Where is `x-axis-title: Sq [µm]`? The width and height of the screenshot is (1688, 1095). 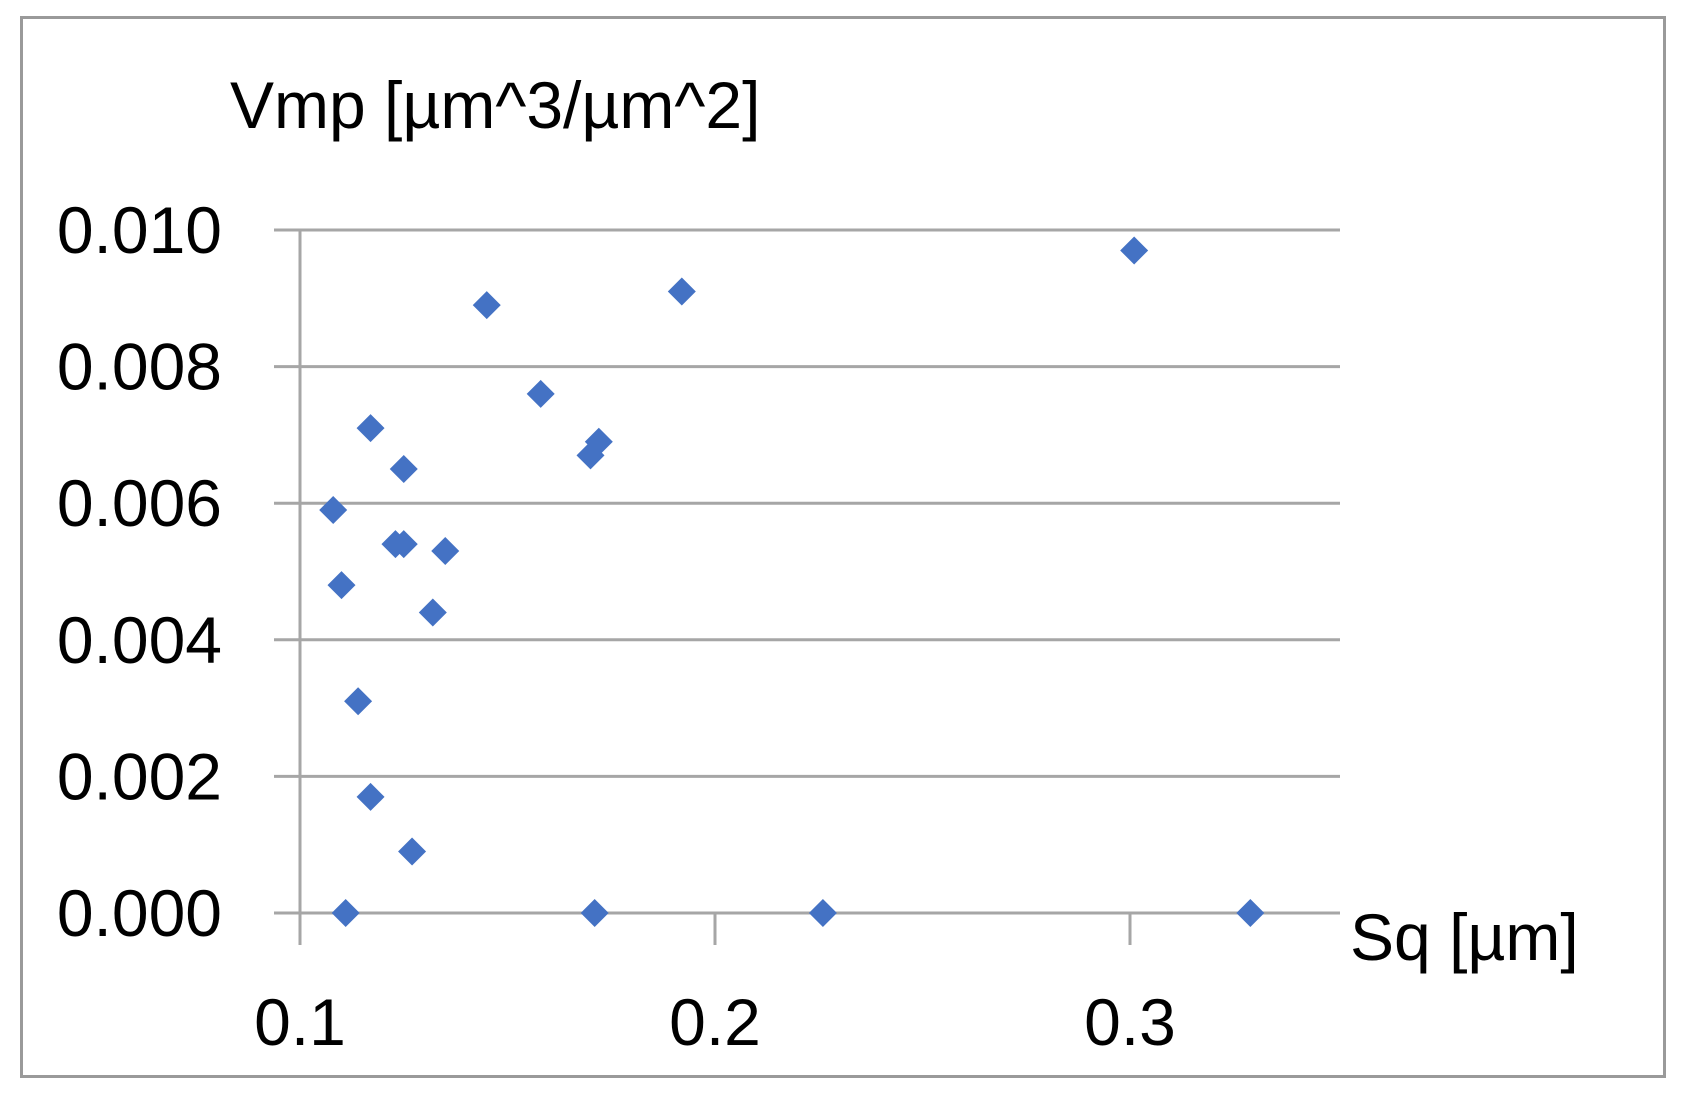 x-axis-title: Sq [µm] is located at coordinates (1464, 937).